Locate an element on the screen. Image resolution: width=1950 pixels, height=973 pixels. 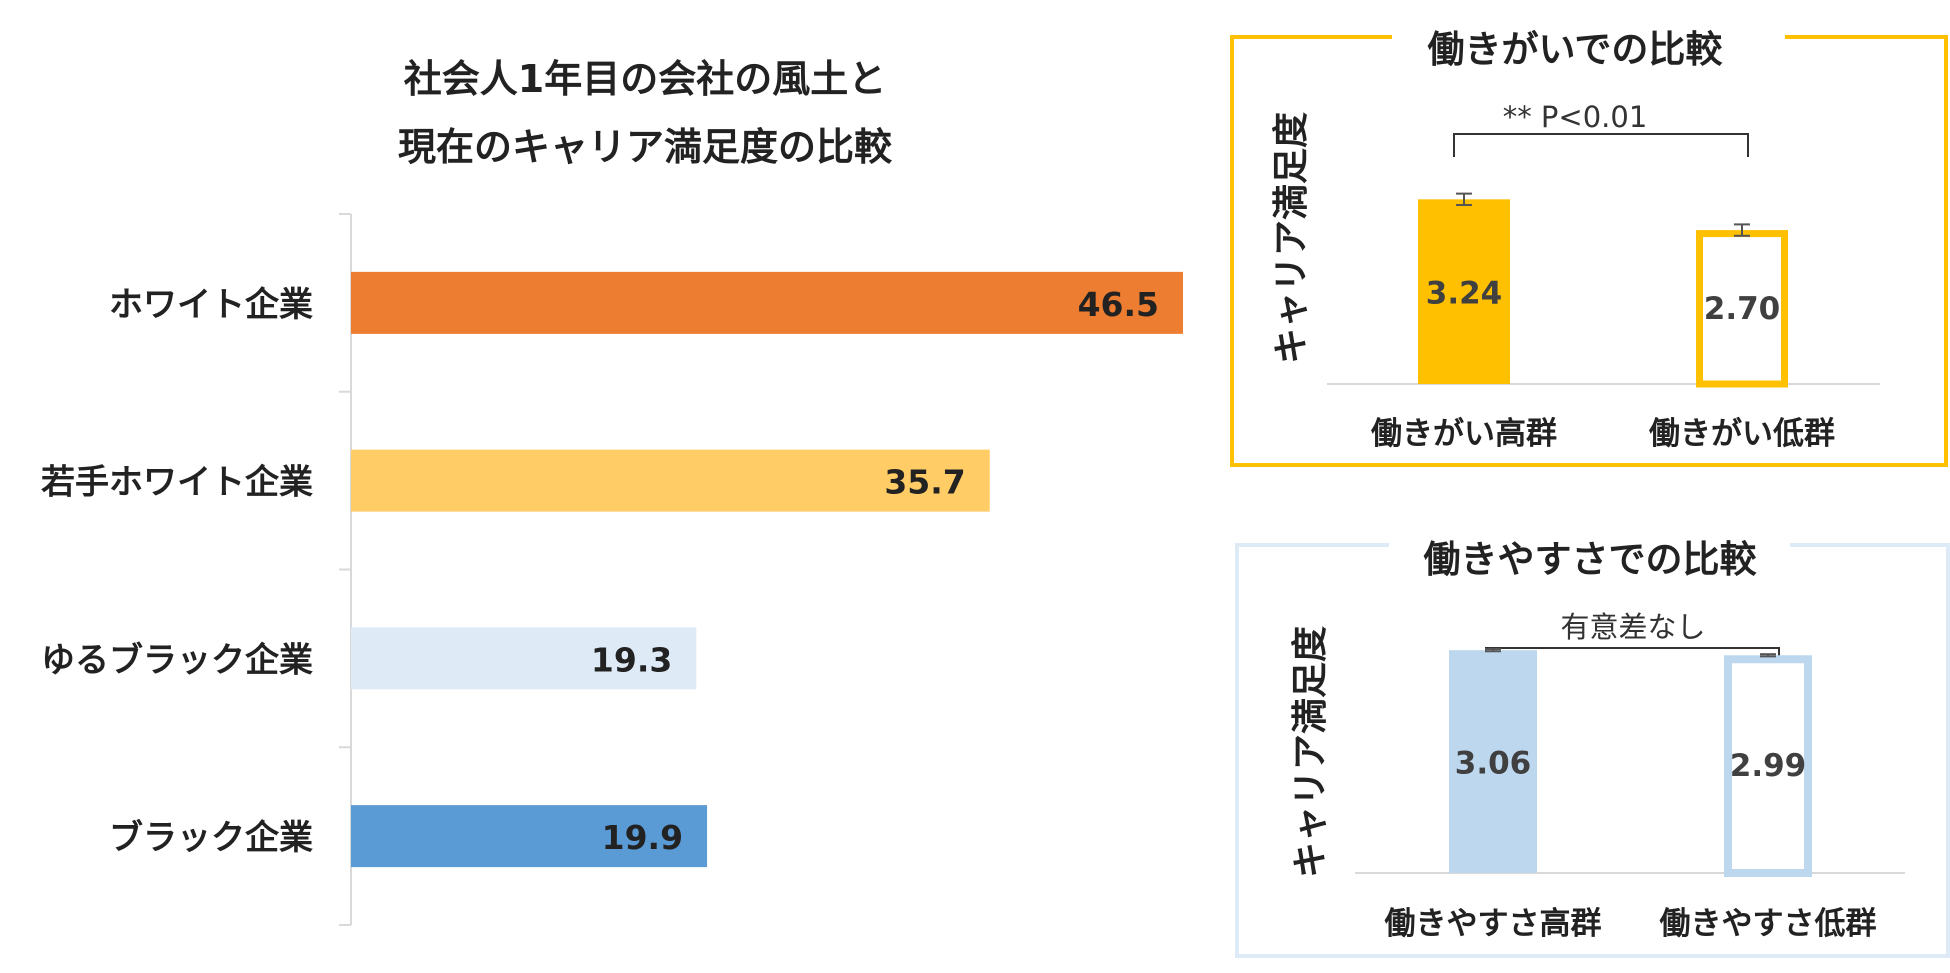
panel-value-label: 3.06 is located at coordinates (1493, 764).